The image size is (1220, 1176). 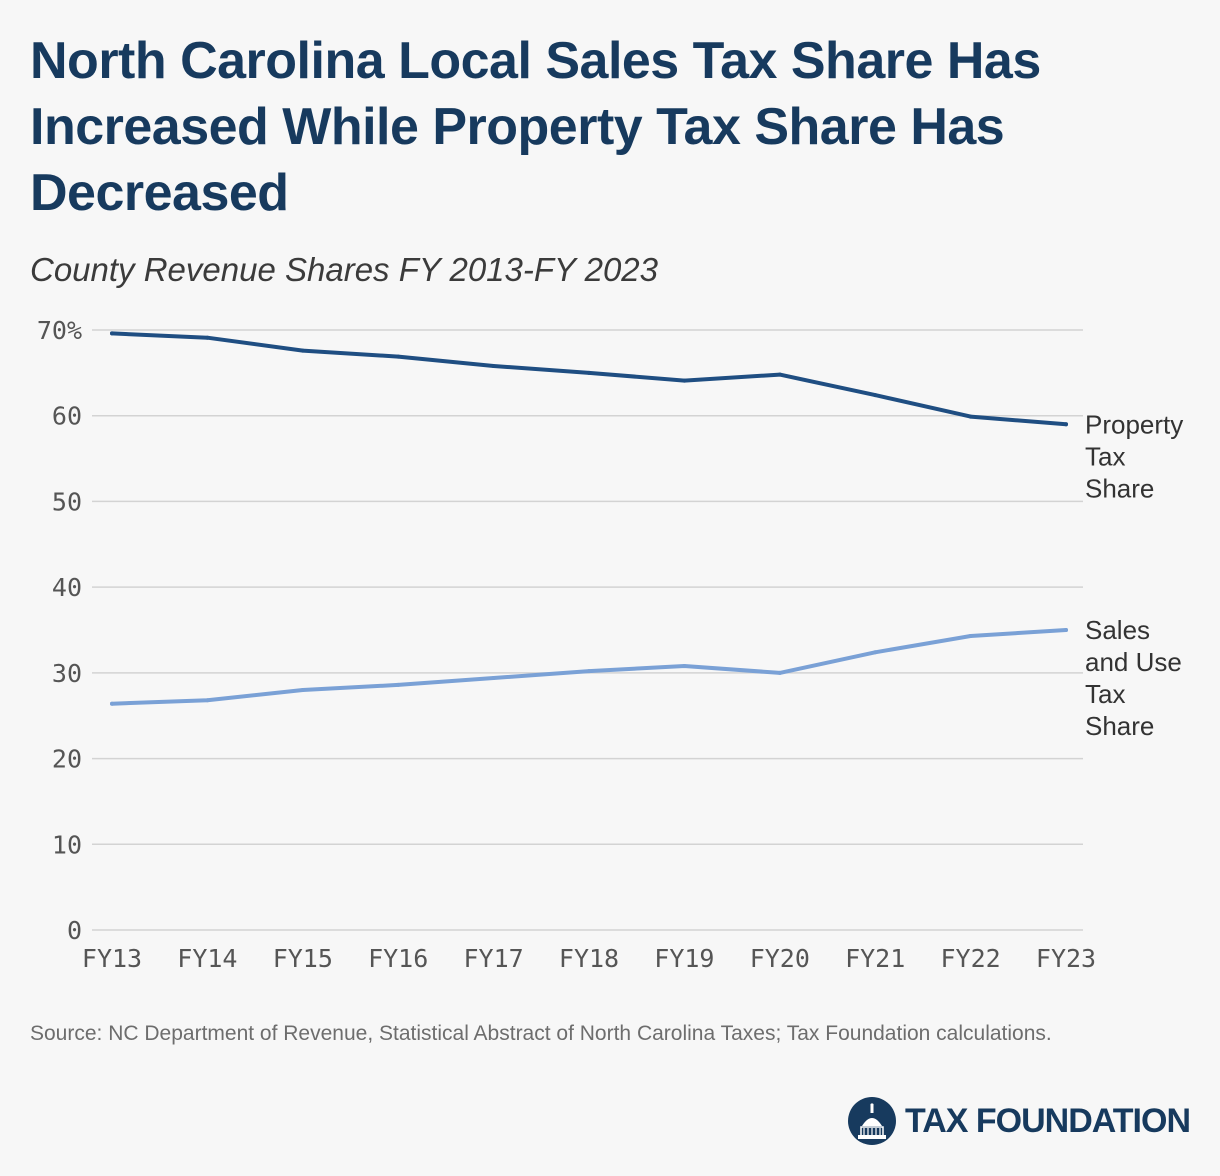 What do you see at coordinates (67, 587) in the screenshot?
I see `y-tick-label: 40` at bounding box center [67, 587].